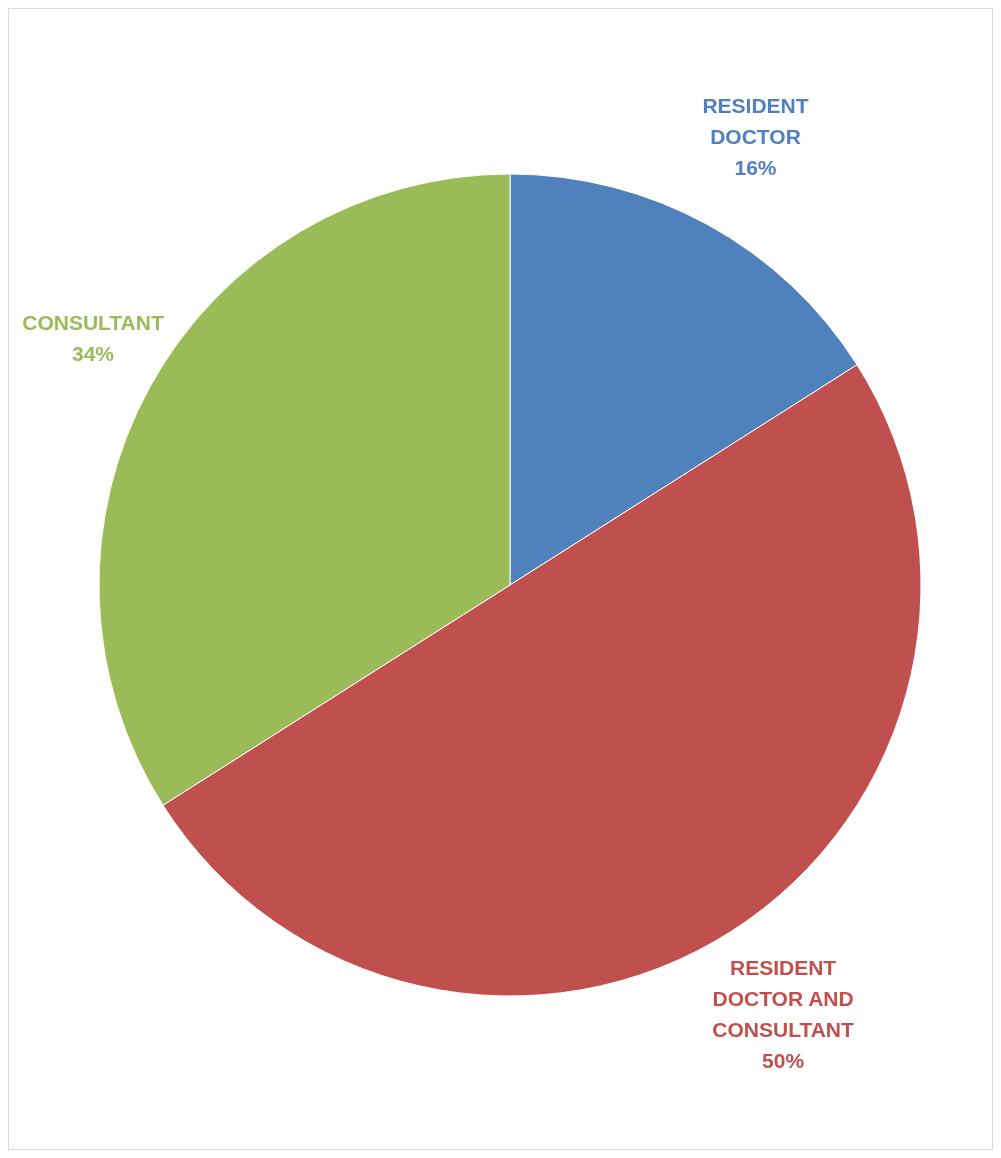 The height and width of the screenshot is (1158, 1001). I want to click on slice-label: CONSULTANT, so click(93, 322).